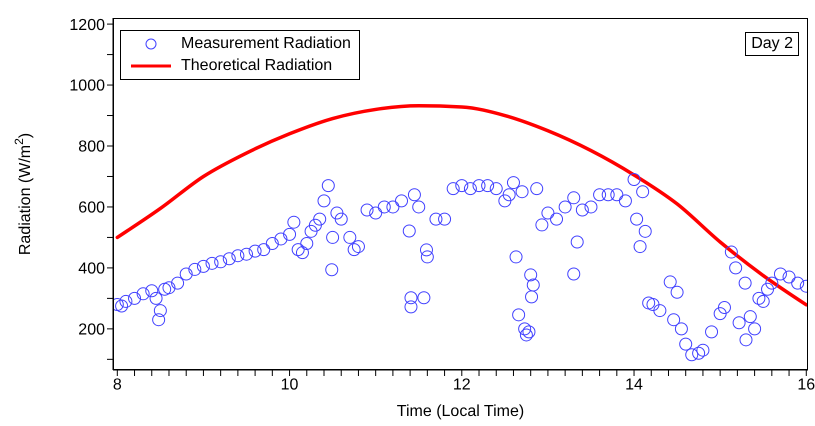  Describe the element at coordinates (266, 44) in the screenshot. I see `legend-label: Measurement Radiation` at that location.